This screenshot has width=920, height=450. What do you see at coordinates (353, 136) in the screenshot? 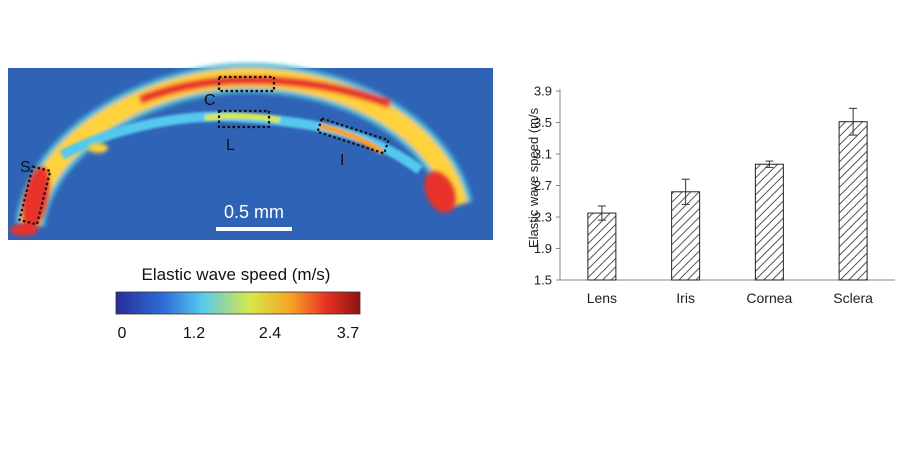
I see `roi-iris-box` at bounding box center [353, 136].